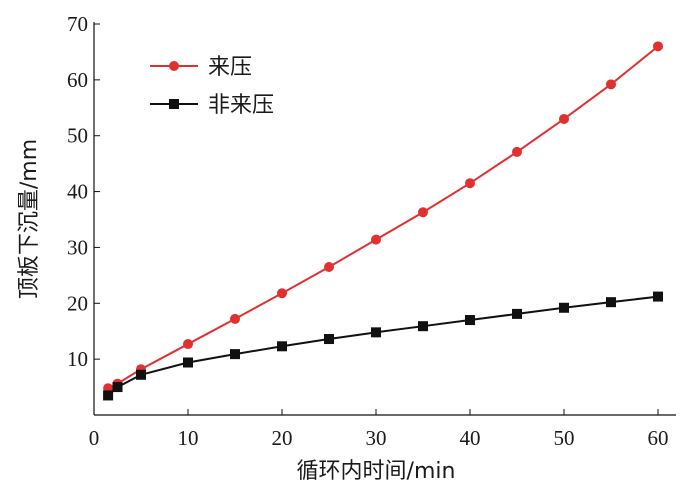 The height and width of the screenshot is (500, 699). Describe the element at coordinates (376, 438) in the screenshot. I see `x-tick-label: 30` at that location.